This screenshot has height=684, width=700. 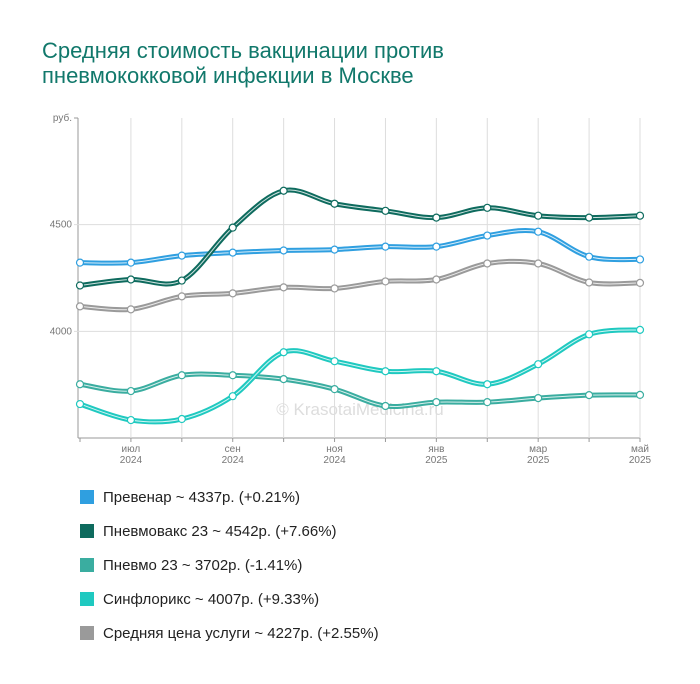 I want to click on x-tick-label: июл 2024, so click(x=131, y=455).